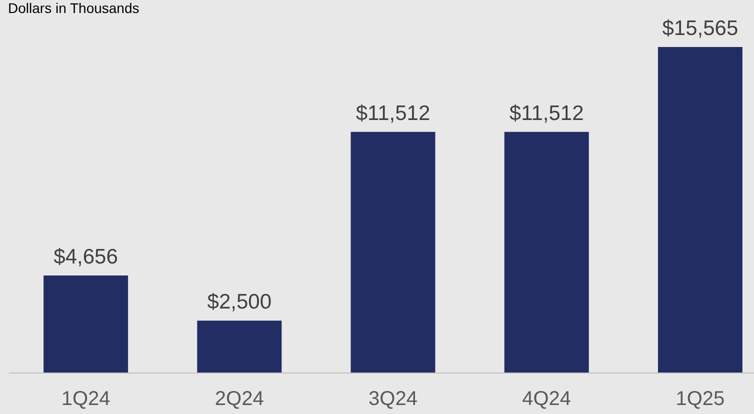 The image size is (754, 414). Describe the element at coordinates (86, 256) in the screenshot. I see `data-label: $4,656` at that location.